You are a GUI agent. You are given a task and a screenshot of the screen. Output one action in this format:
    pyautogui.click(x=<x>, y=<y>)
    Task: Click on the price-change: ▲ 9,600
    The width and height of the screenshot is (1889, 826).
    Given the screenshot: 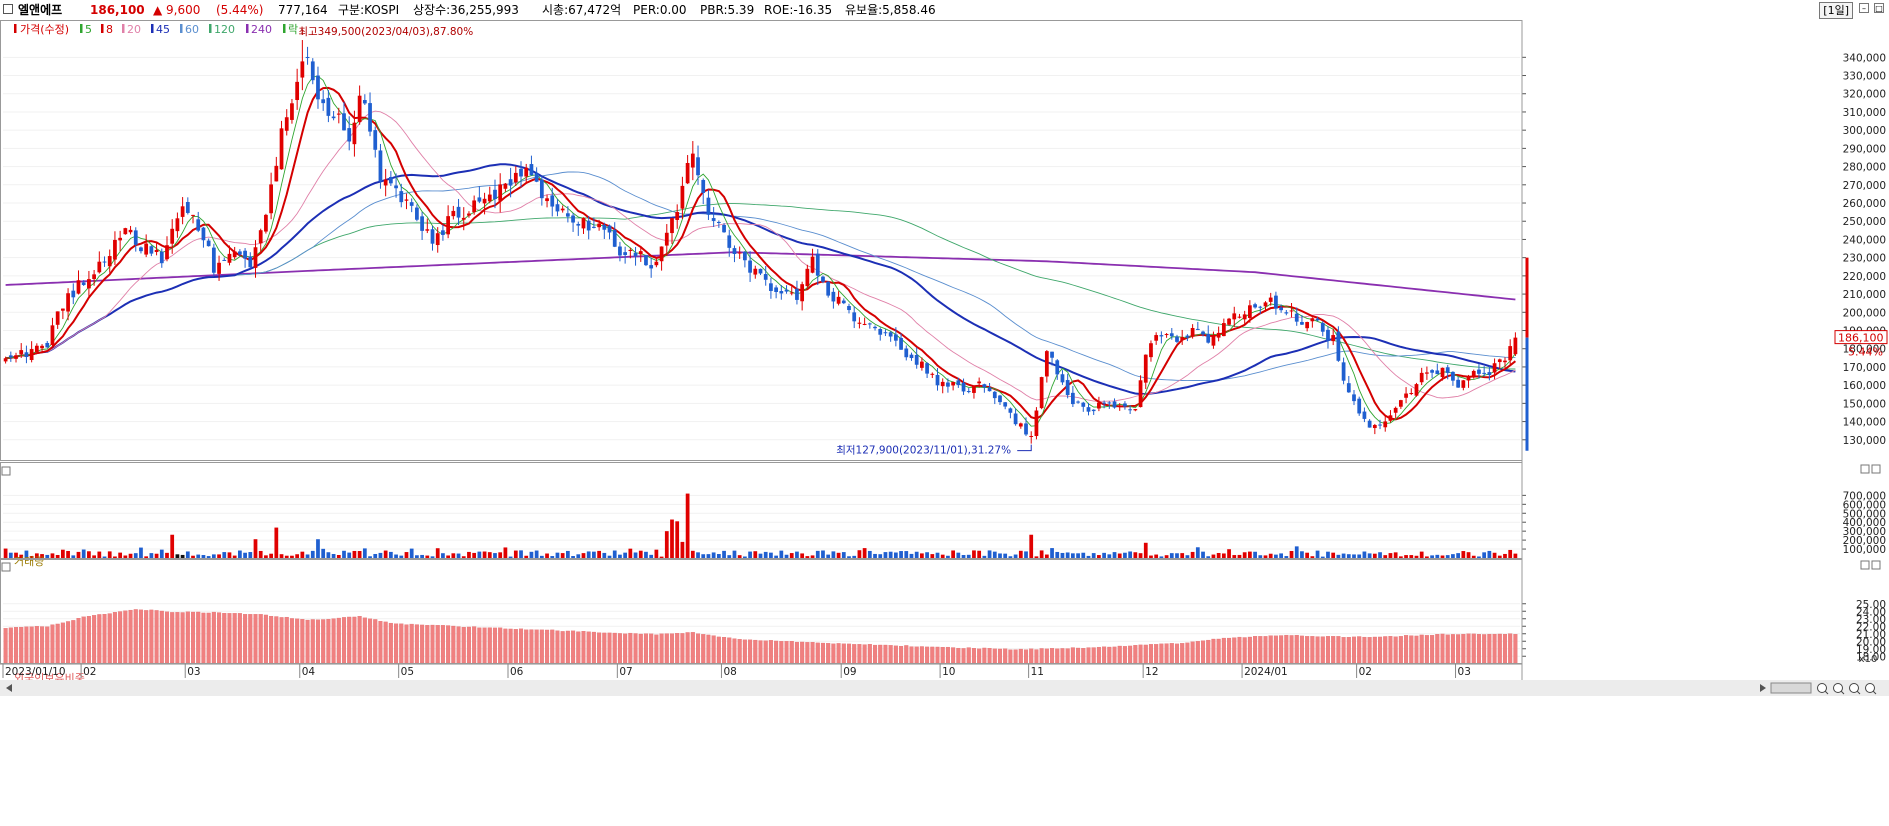 What is the action you would take?
    pyautogui.click(x=177, y=10)
    